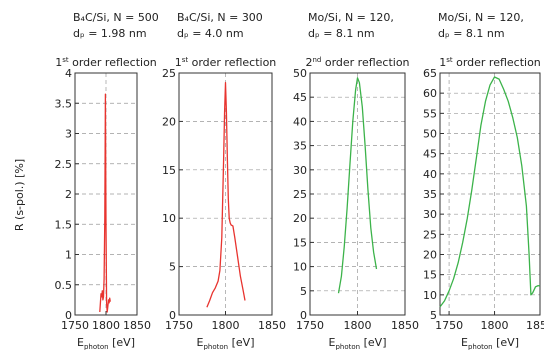  I want to click on panel-header-line-2: dₚ = 1.98 nm, so click(110, 33).